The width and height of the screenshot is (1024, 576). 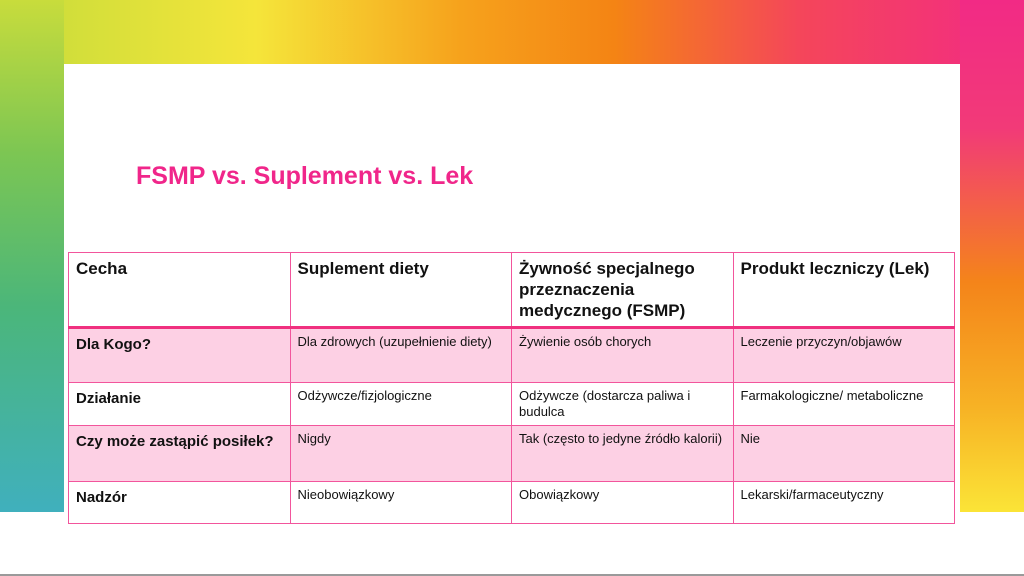 What do you see at coordinates (400, 290) in the screenshot?
I see `header-cell: Suplement diety` at bounding box center [400, 290].